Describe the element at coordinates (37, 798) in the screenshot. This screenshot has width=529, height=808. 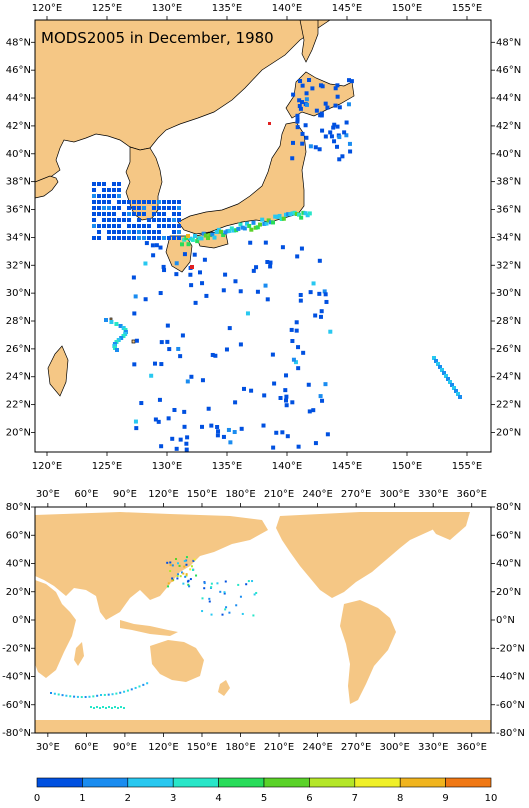
I see `colorbar-tick-label: 0` at that location.